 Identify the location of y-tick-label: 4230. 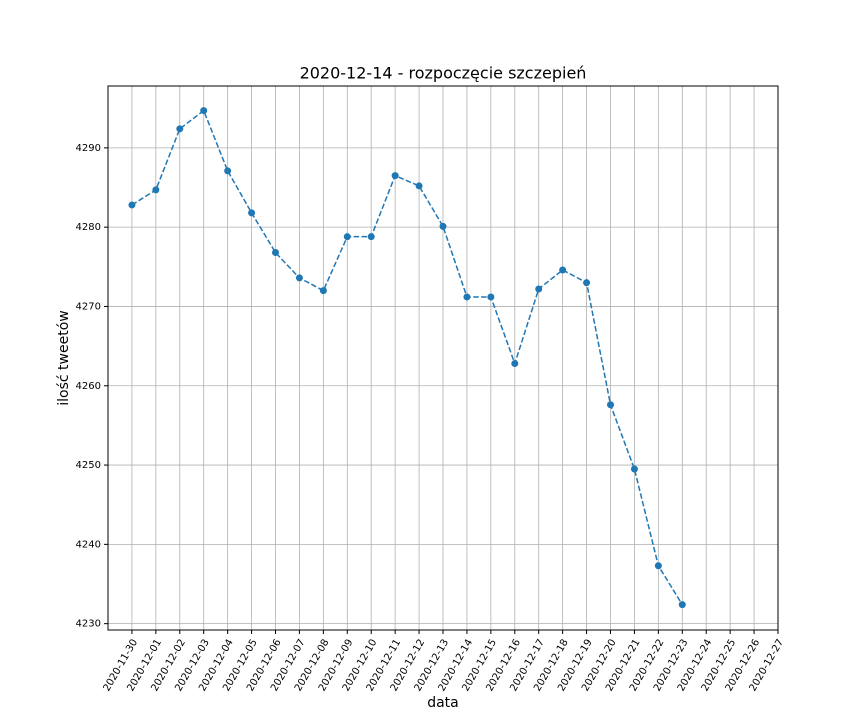
(88, 624).